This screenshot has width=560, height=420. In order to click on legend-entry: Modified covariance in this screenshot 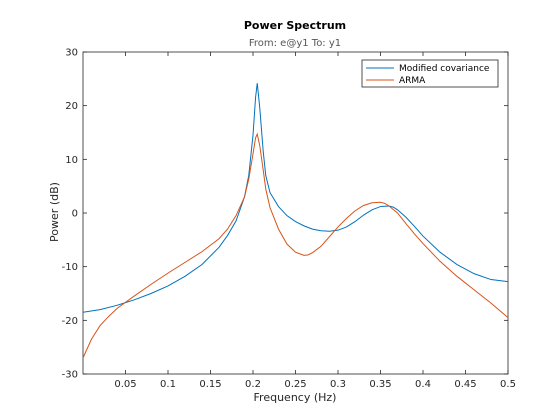, I will do `click(444, 69)`.